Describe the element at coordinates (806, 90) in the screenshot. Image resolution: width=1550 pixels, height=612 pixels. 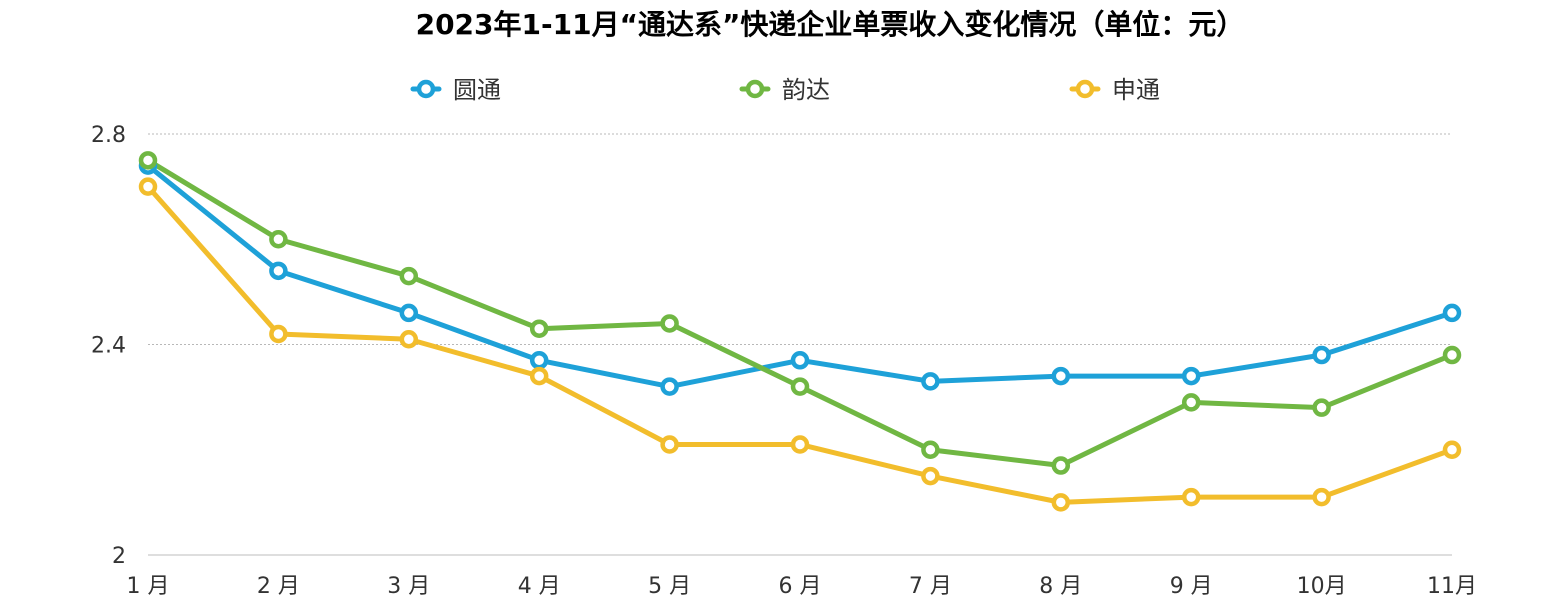
I see `legend-label: 韵达` at that location.